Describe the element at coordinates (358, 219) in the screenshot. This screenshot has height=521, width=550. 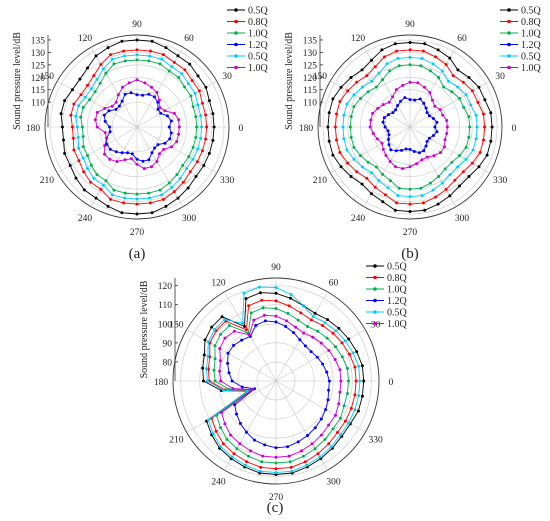
I see `angle-tick-label: 240` at that location.